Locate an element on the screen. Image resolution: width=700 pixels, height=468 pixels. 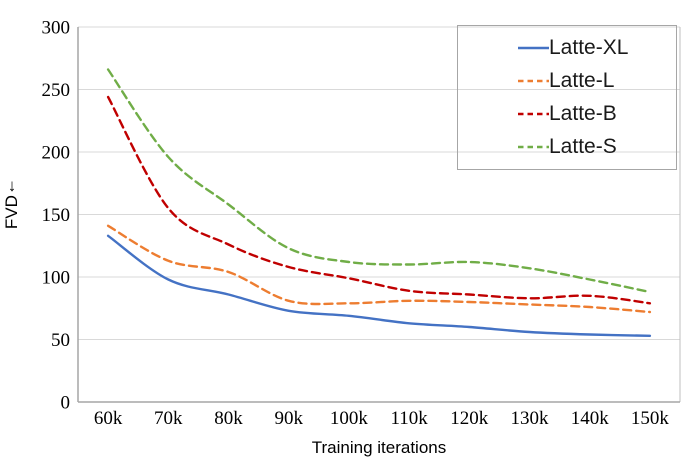
legend-label: Latte-XL is located at coordinates (589, 47).